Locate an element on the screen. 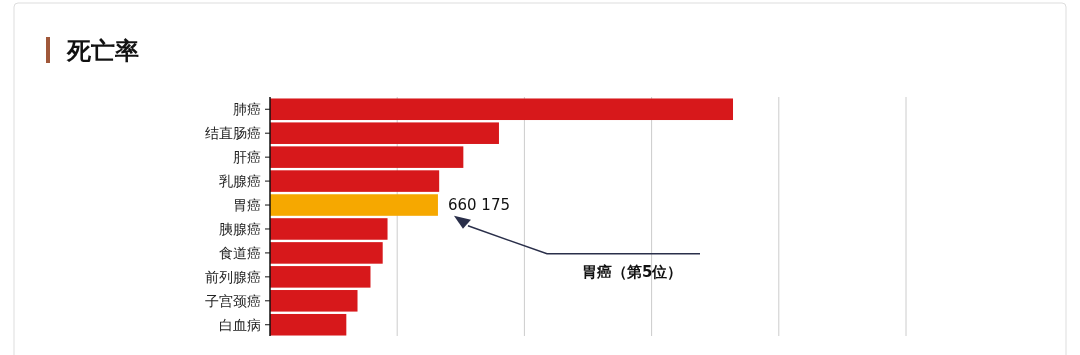 This screenshot has width=1080, height=355. y-tick-label: 胃癌 is located at coordinates (247, 204).